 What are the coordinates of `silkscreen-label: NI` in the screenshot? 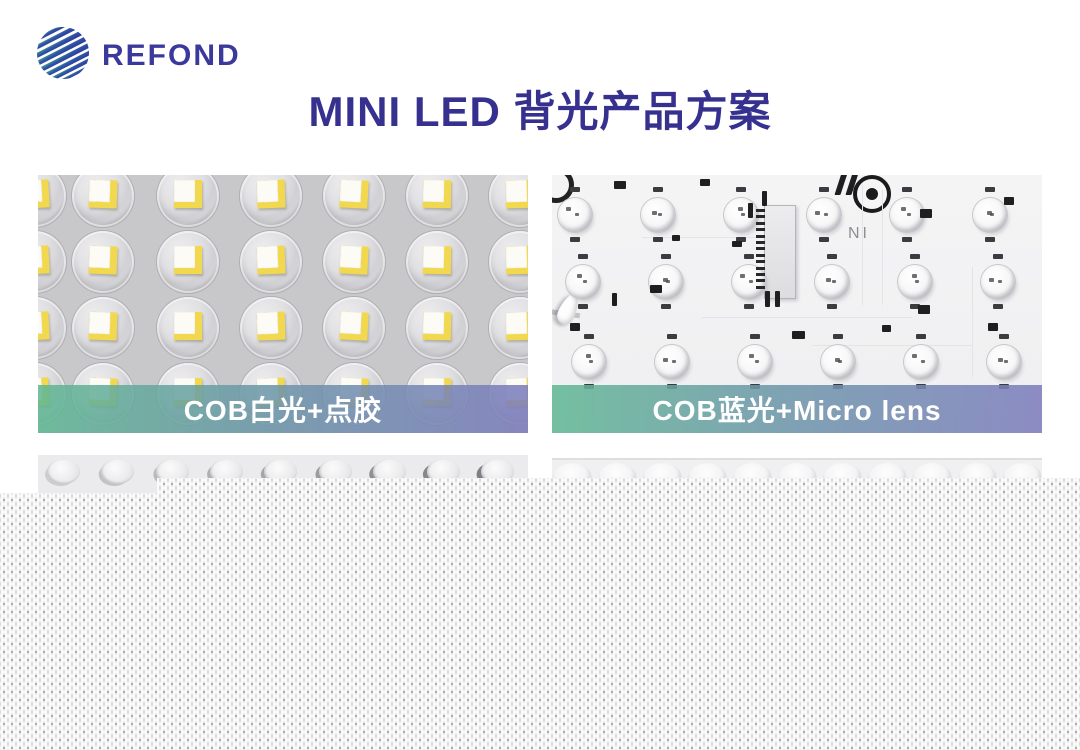 It's located at (859, 233).